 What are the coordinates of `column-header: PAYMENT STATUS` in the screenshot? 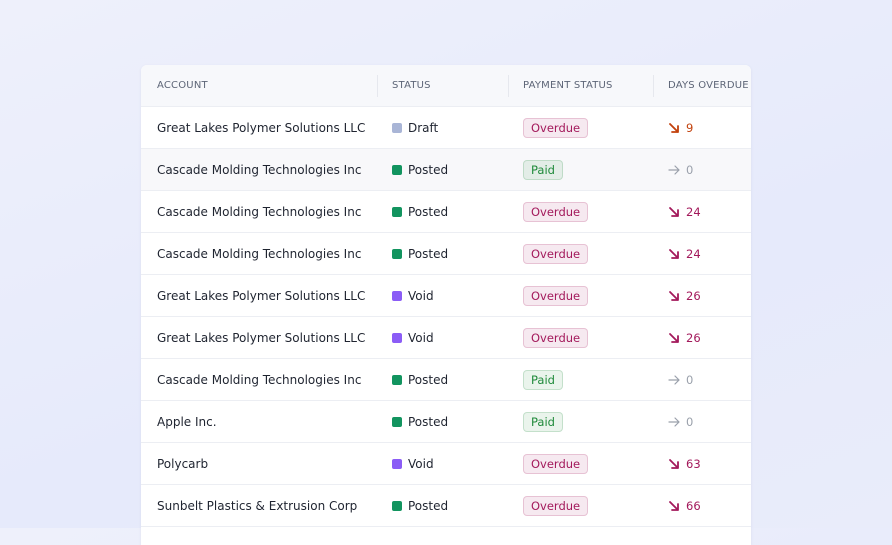 It's located at (568, 85).